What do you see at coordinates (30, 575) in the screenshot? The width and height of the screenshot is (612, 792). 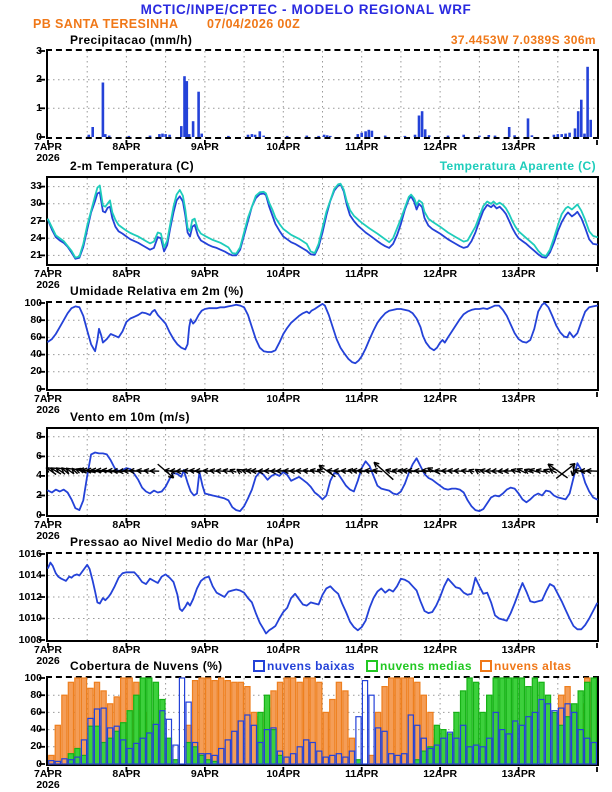 I see `y-tick-label: 1014` at bounding box center [30, 575].